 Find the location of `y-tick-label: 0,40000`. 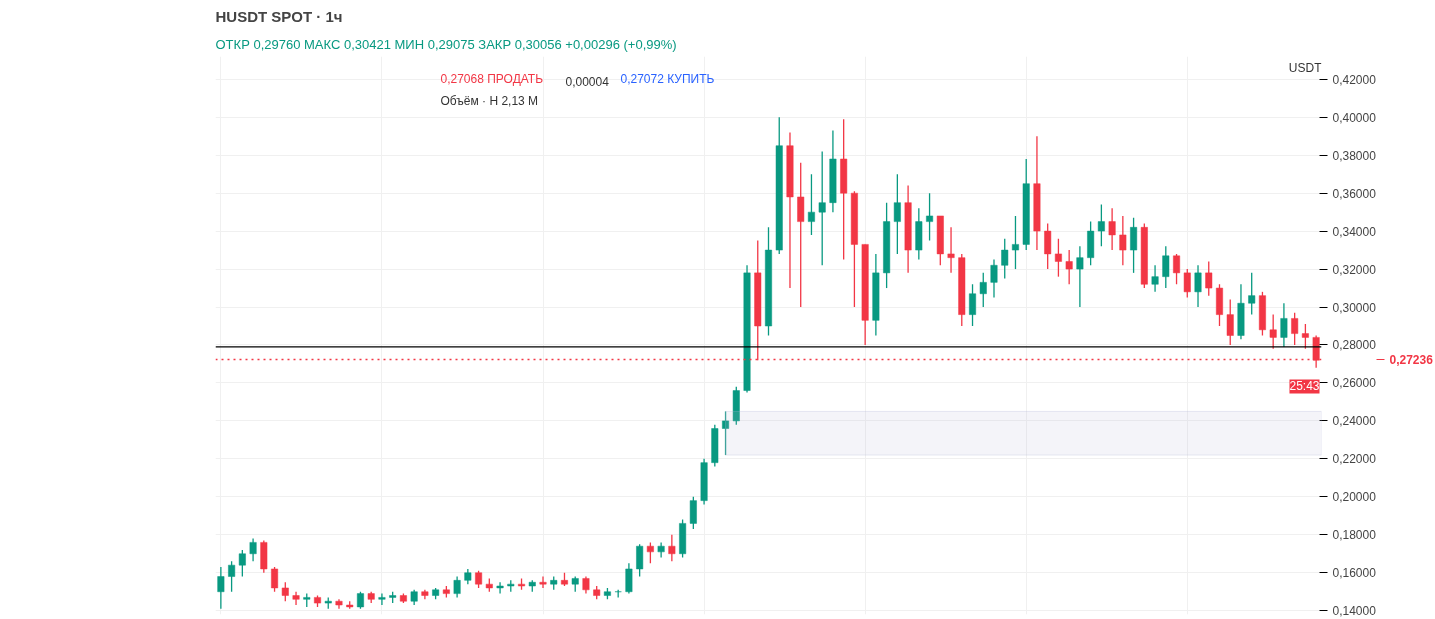

y-tick-label: 0,40000 is located at coordinates (1354, 117).